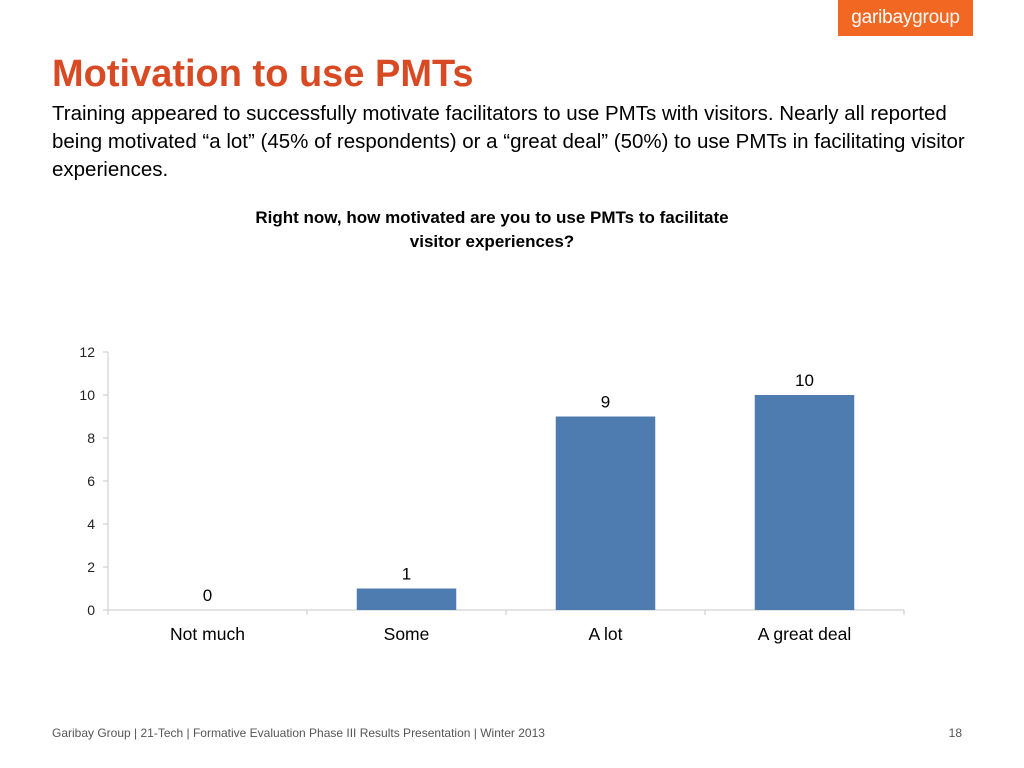 The width and height of the screenshot is (1024, 768). Describe the element at coordinates (605, 513) in the screenshot. I see `bar-a-lot` at that location.